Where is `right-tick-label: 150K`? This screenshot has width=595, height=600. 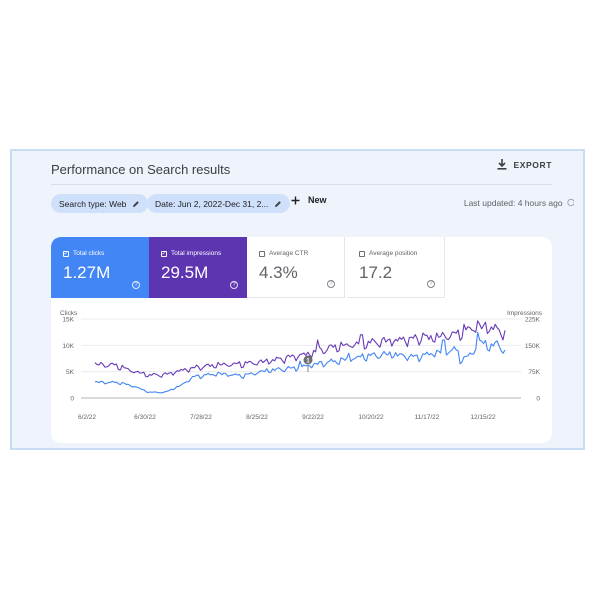 right-tick-label: 150K is located at coordinates (533, 346).